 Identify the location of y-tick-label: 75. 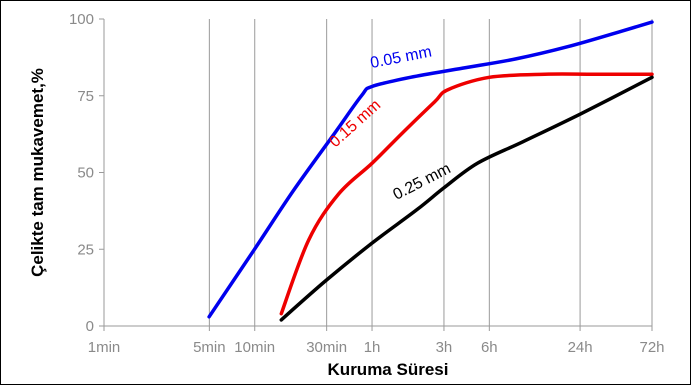
(85, 96).